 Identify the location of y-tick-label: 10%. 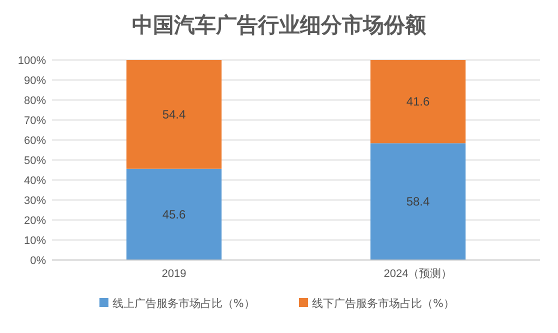
(35, 241).